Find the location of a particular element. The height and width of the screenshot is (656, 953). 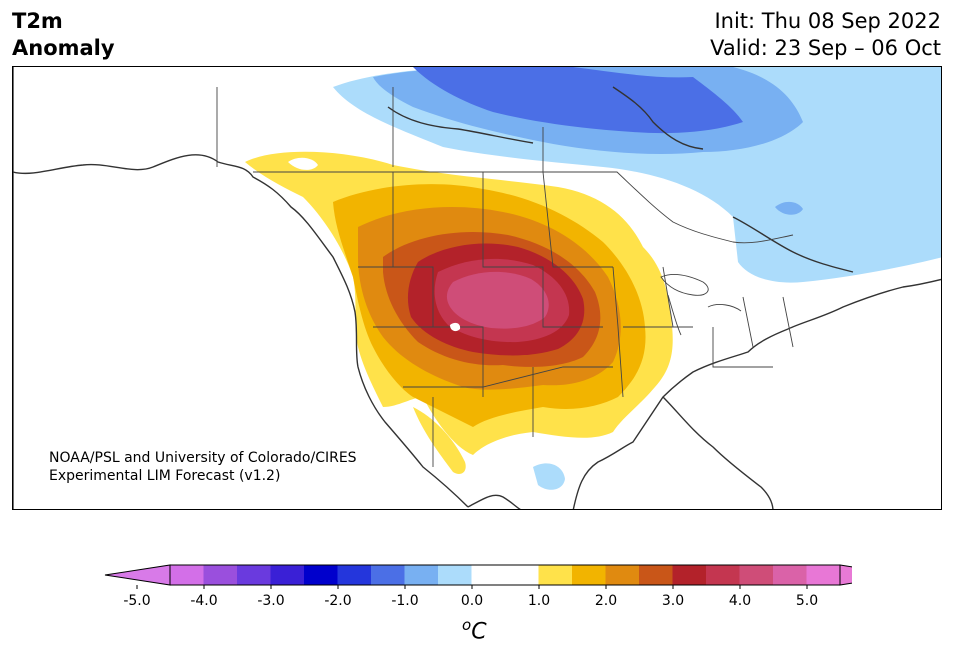

great-lakes is located at coordinates (701, 305).